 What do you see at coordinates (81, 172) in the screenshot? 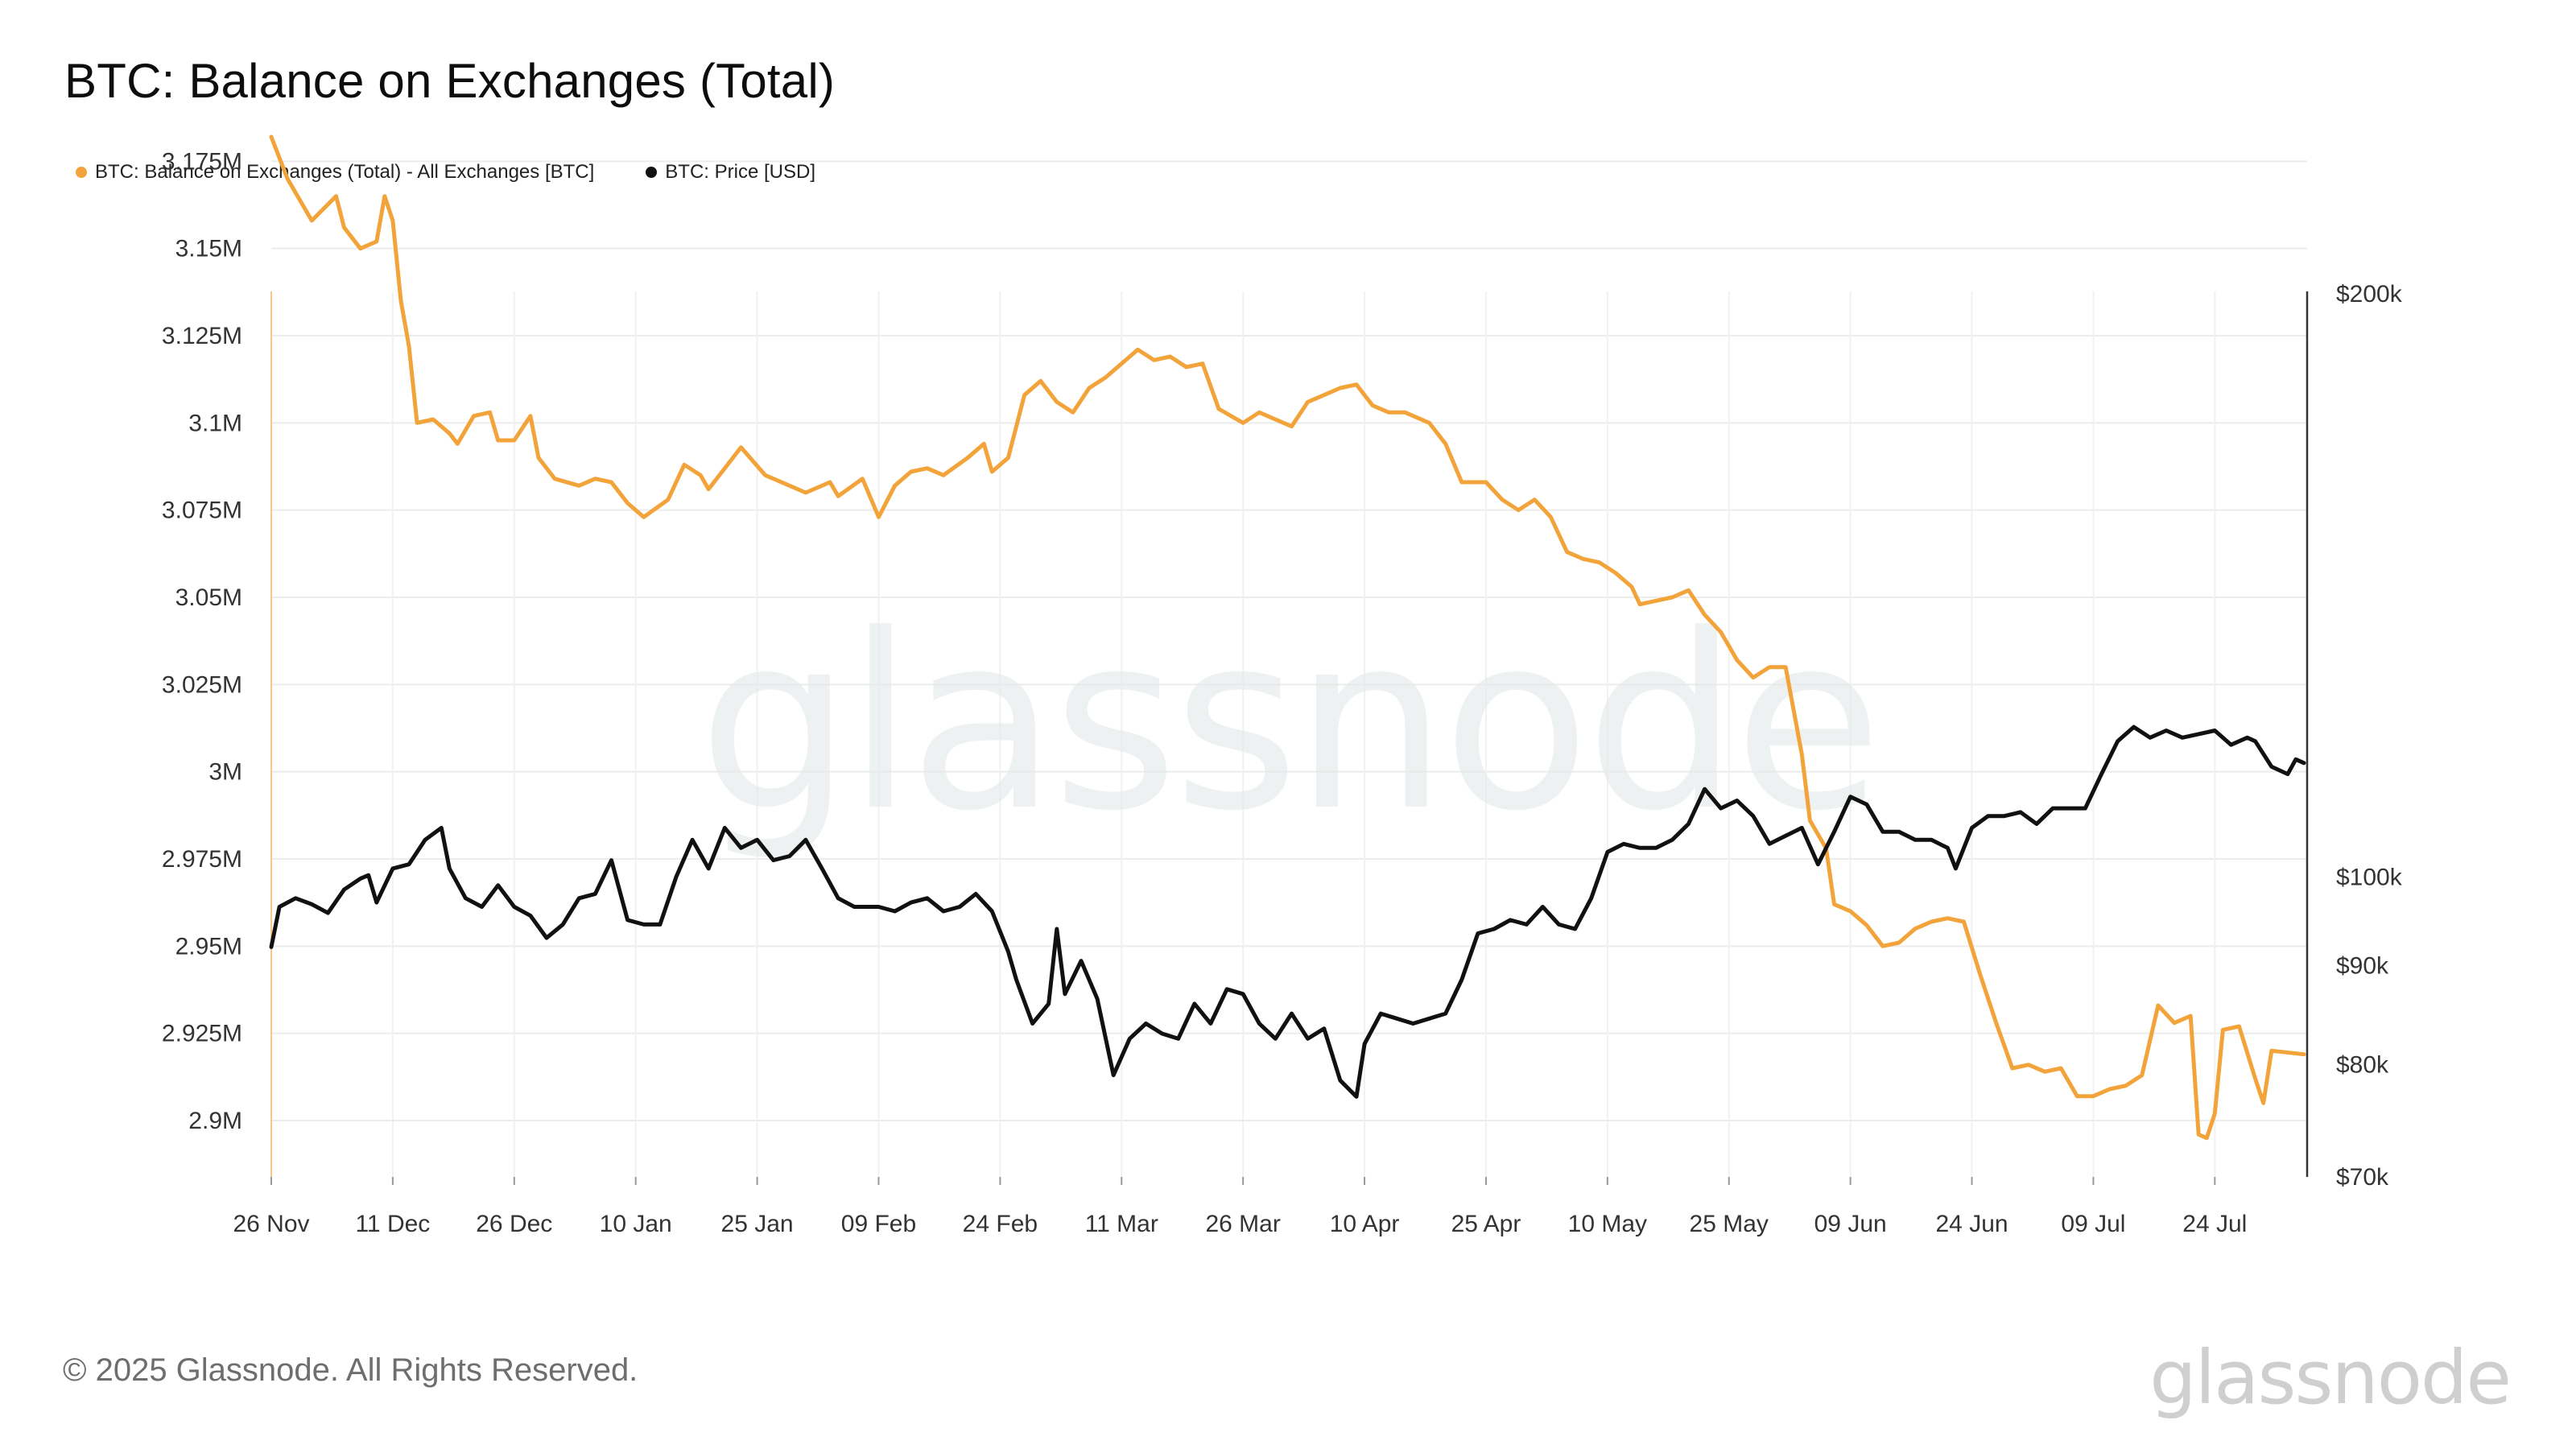
I see `legend-marker-balance` at bounding box center [81, 172].